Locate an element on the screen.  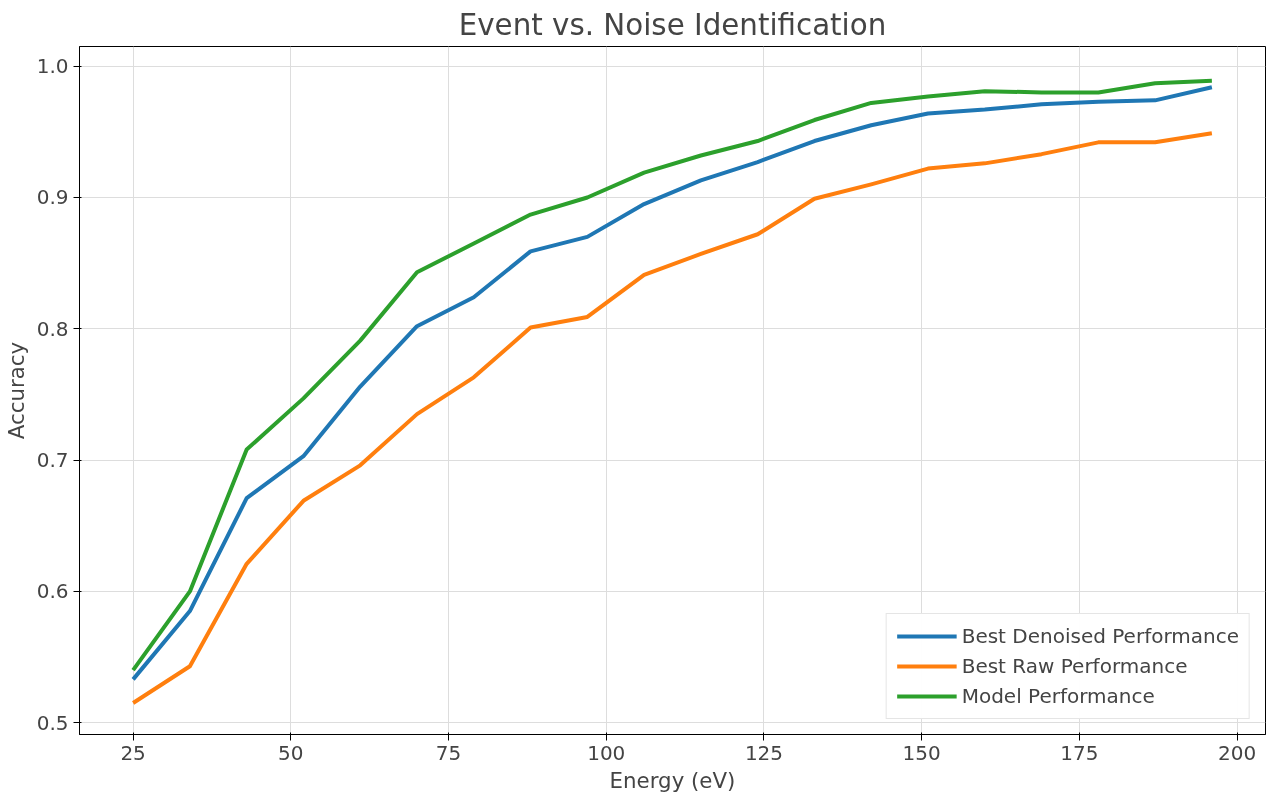
x-tick-label: 125 is located at coordinates (764, 752).